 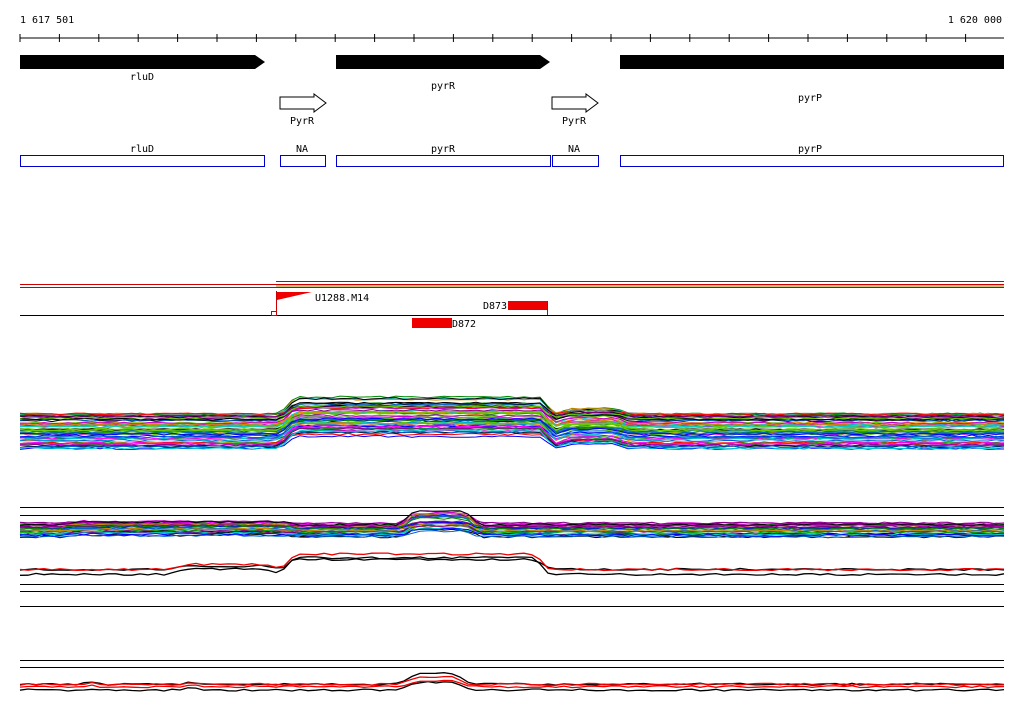 I want to click on annotation-label: pyrR, so click(x=443, y=149).